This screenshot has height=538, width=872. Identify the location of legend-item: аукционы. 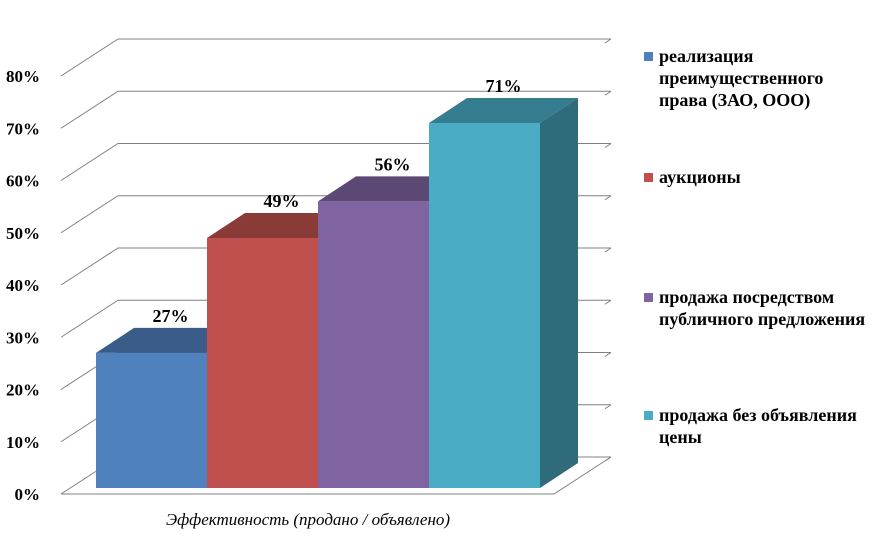
(757, 177).